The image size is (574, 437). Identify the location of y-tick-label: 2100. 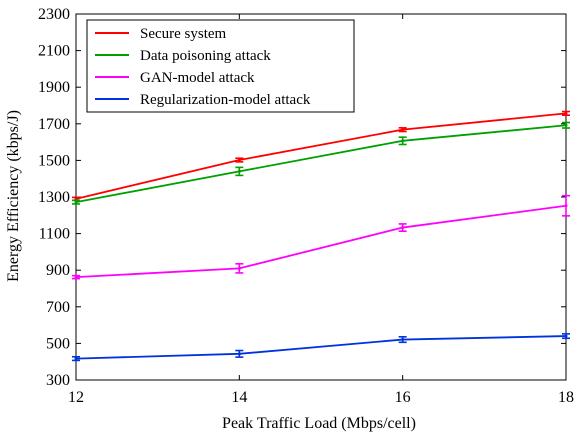
(54, 51).